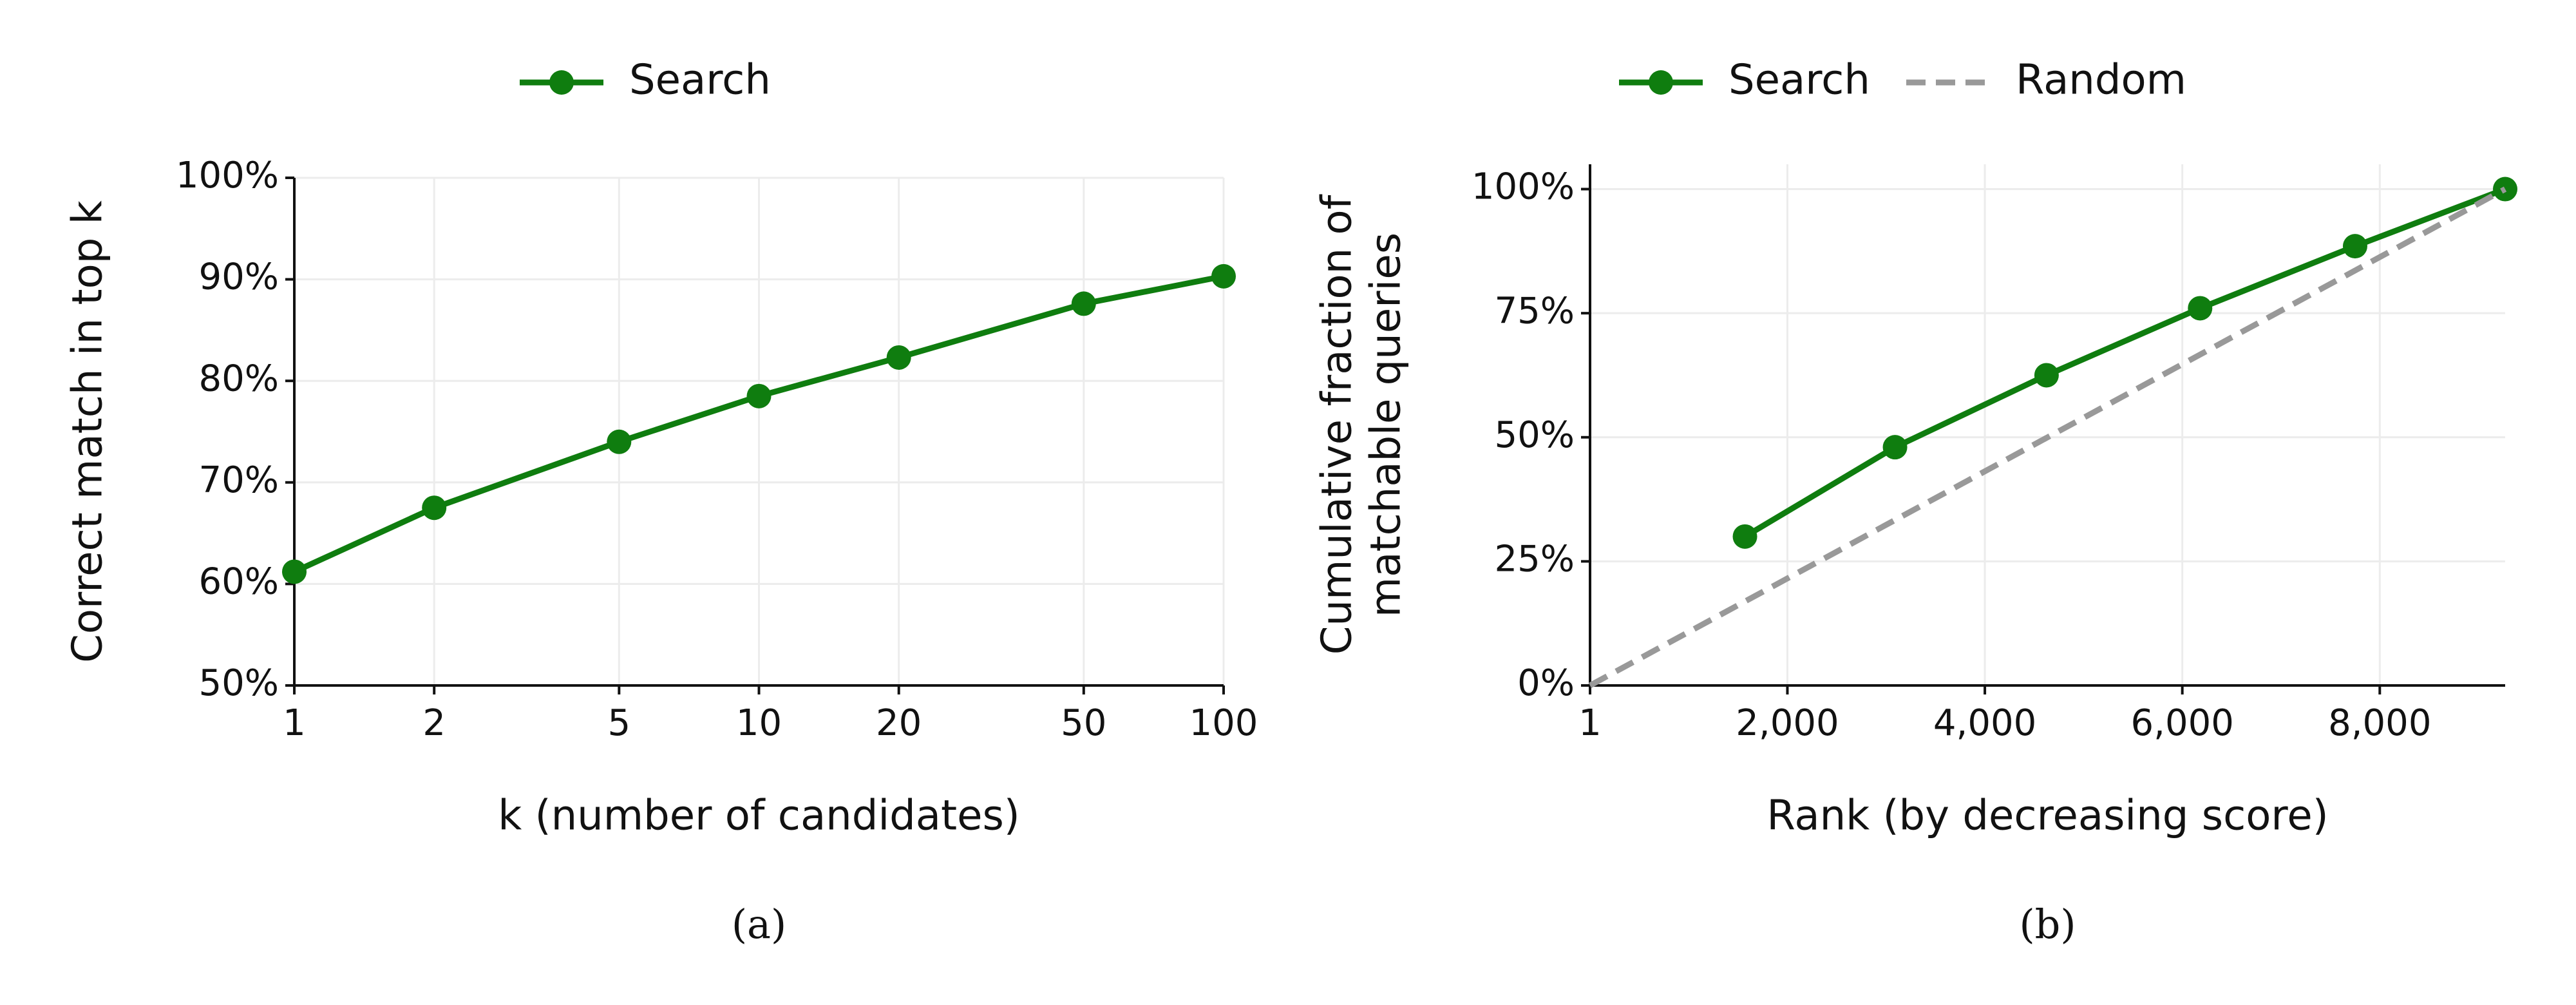  What do you see at coordinates (2047, 924) in the screenshot?
I see `panel-label: (b)` at bounding box center [2047, 924].